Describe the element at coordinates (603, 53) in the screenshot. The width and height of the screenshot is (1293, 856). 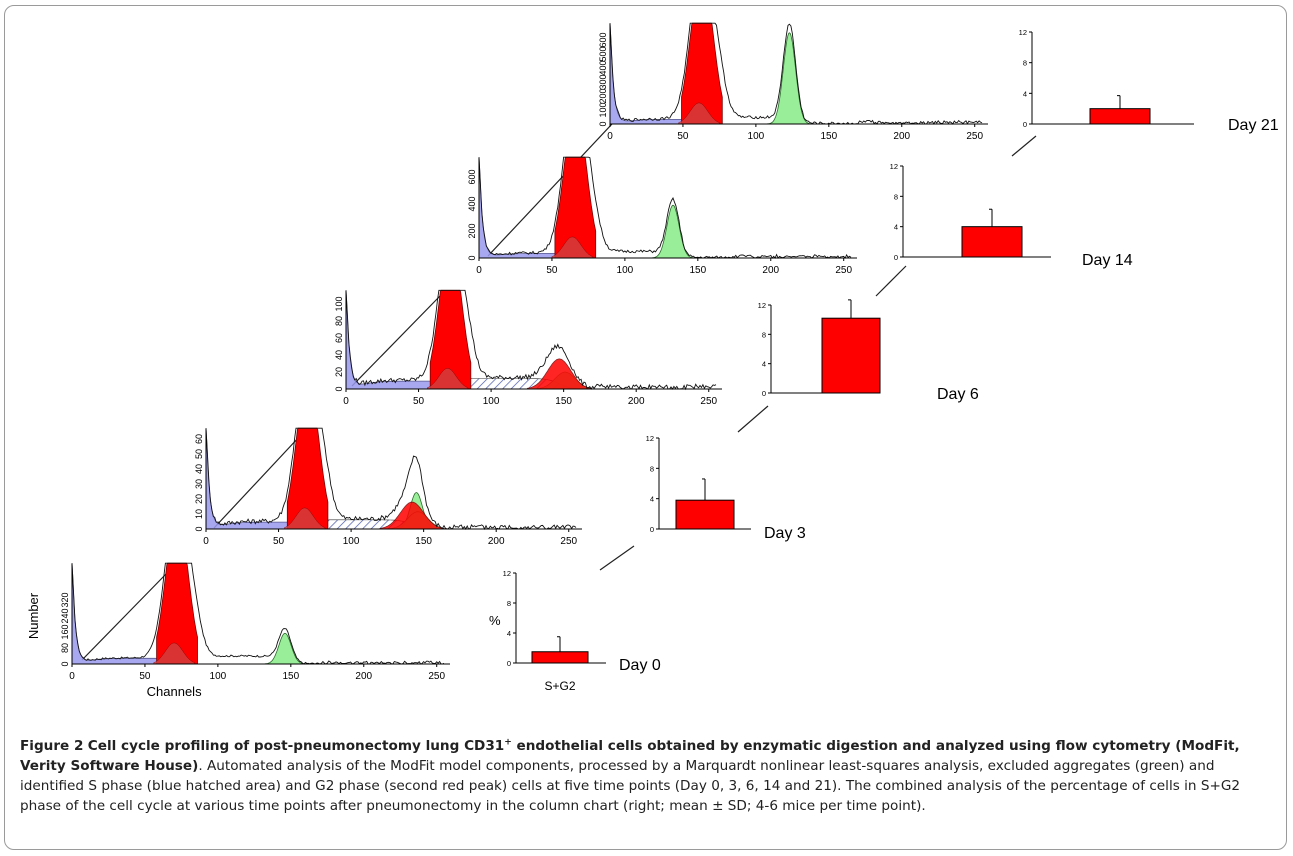
I see `y-tick-label: 500` at that location.